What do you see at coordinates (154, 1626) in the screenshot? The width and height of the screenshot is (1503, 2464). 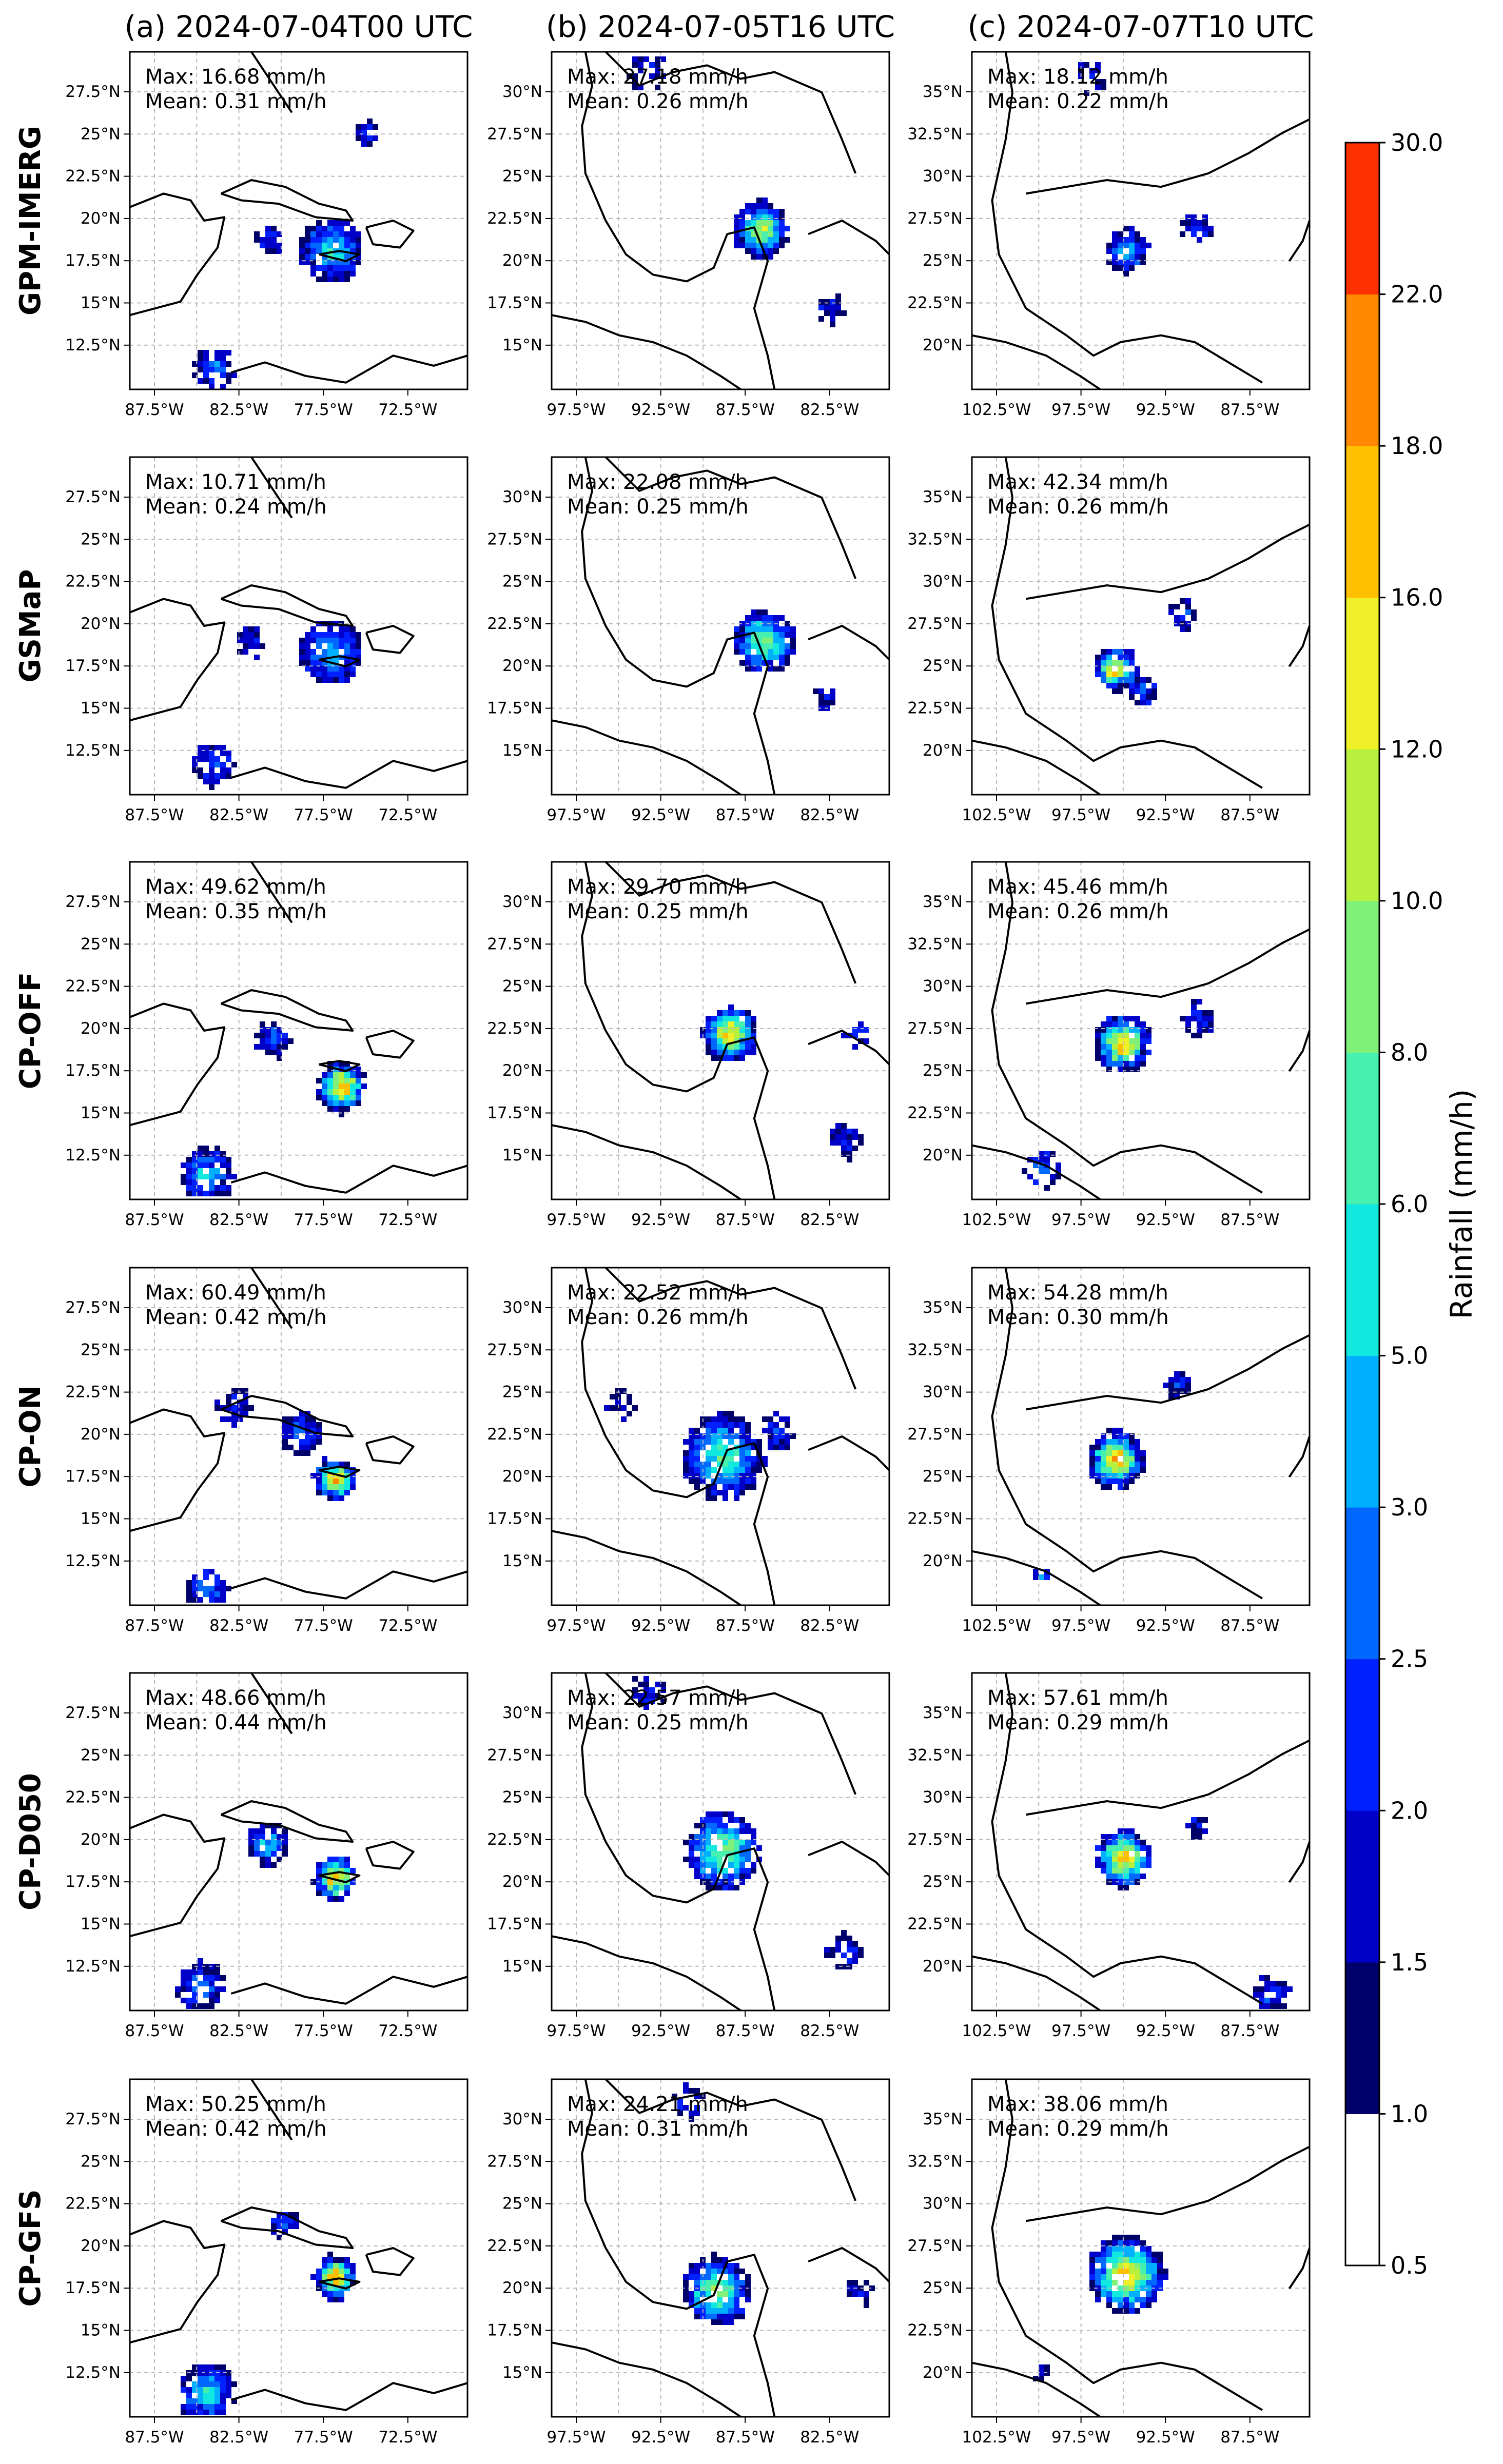 I see `lon-tick-label: 87.5°W` at bounding box center [154, 1626].